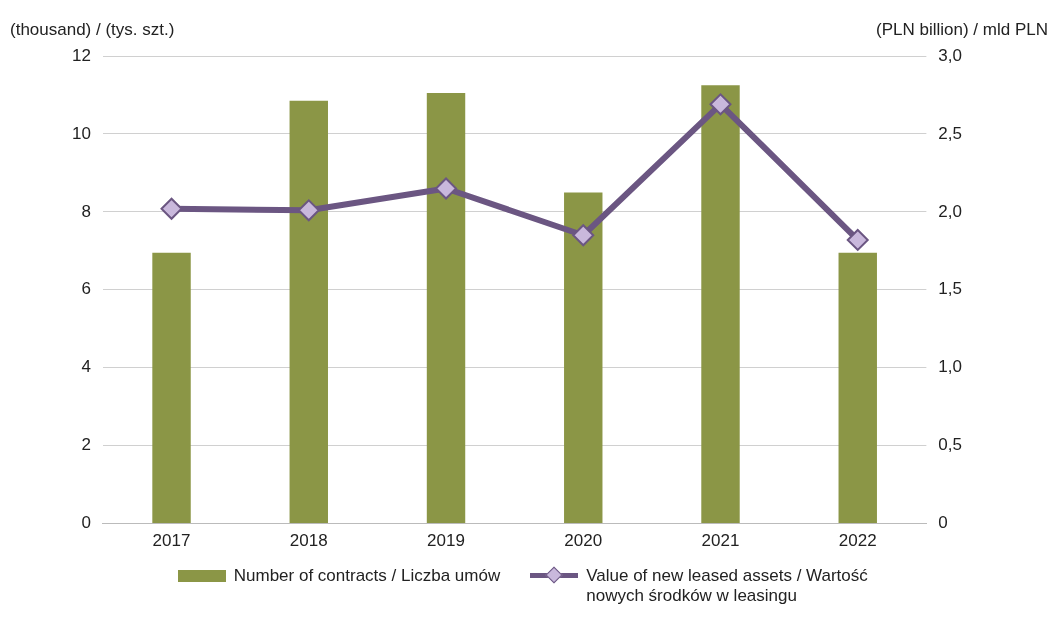 This screenshot has width=1054, height=623. What do you see at coordinates (308, 541) in the screenshot?
I see `x-tick-label: 2018` at bounding box center [308, 541].